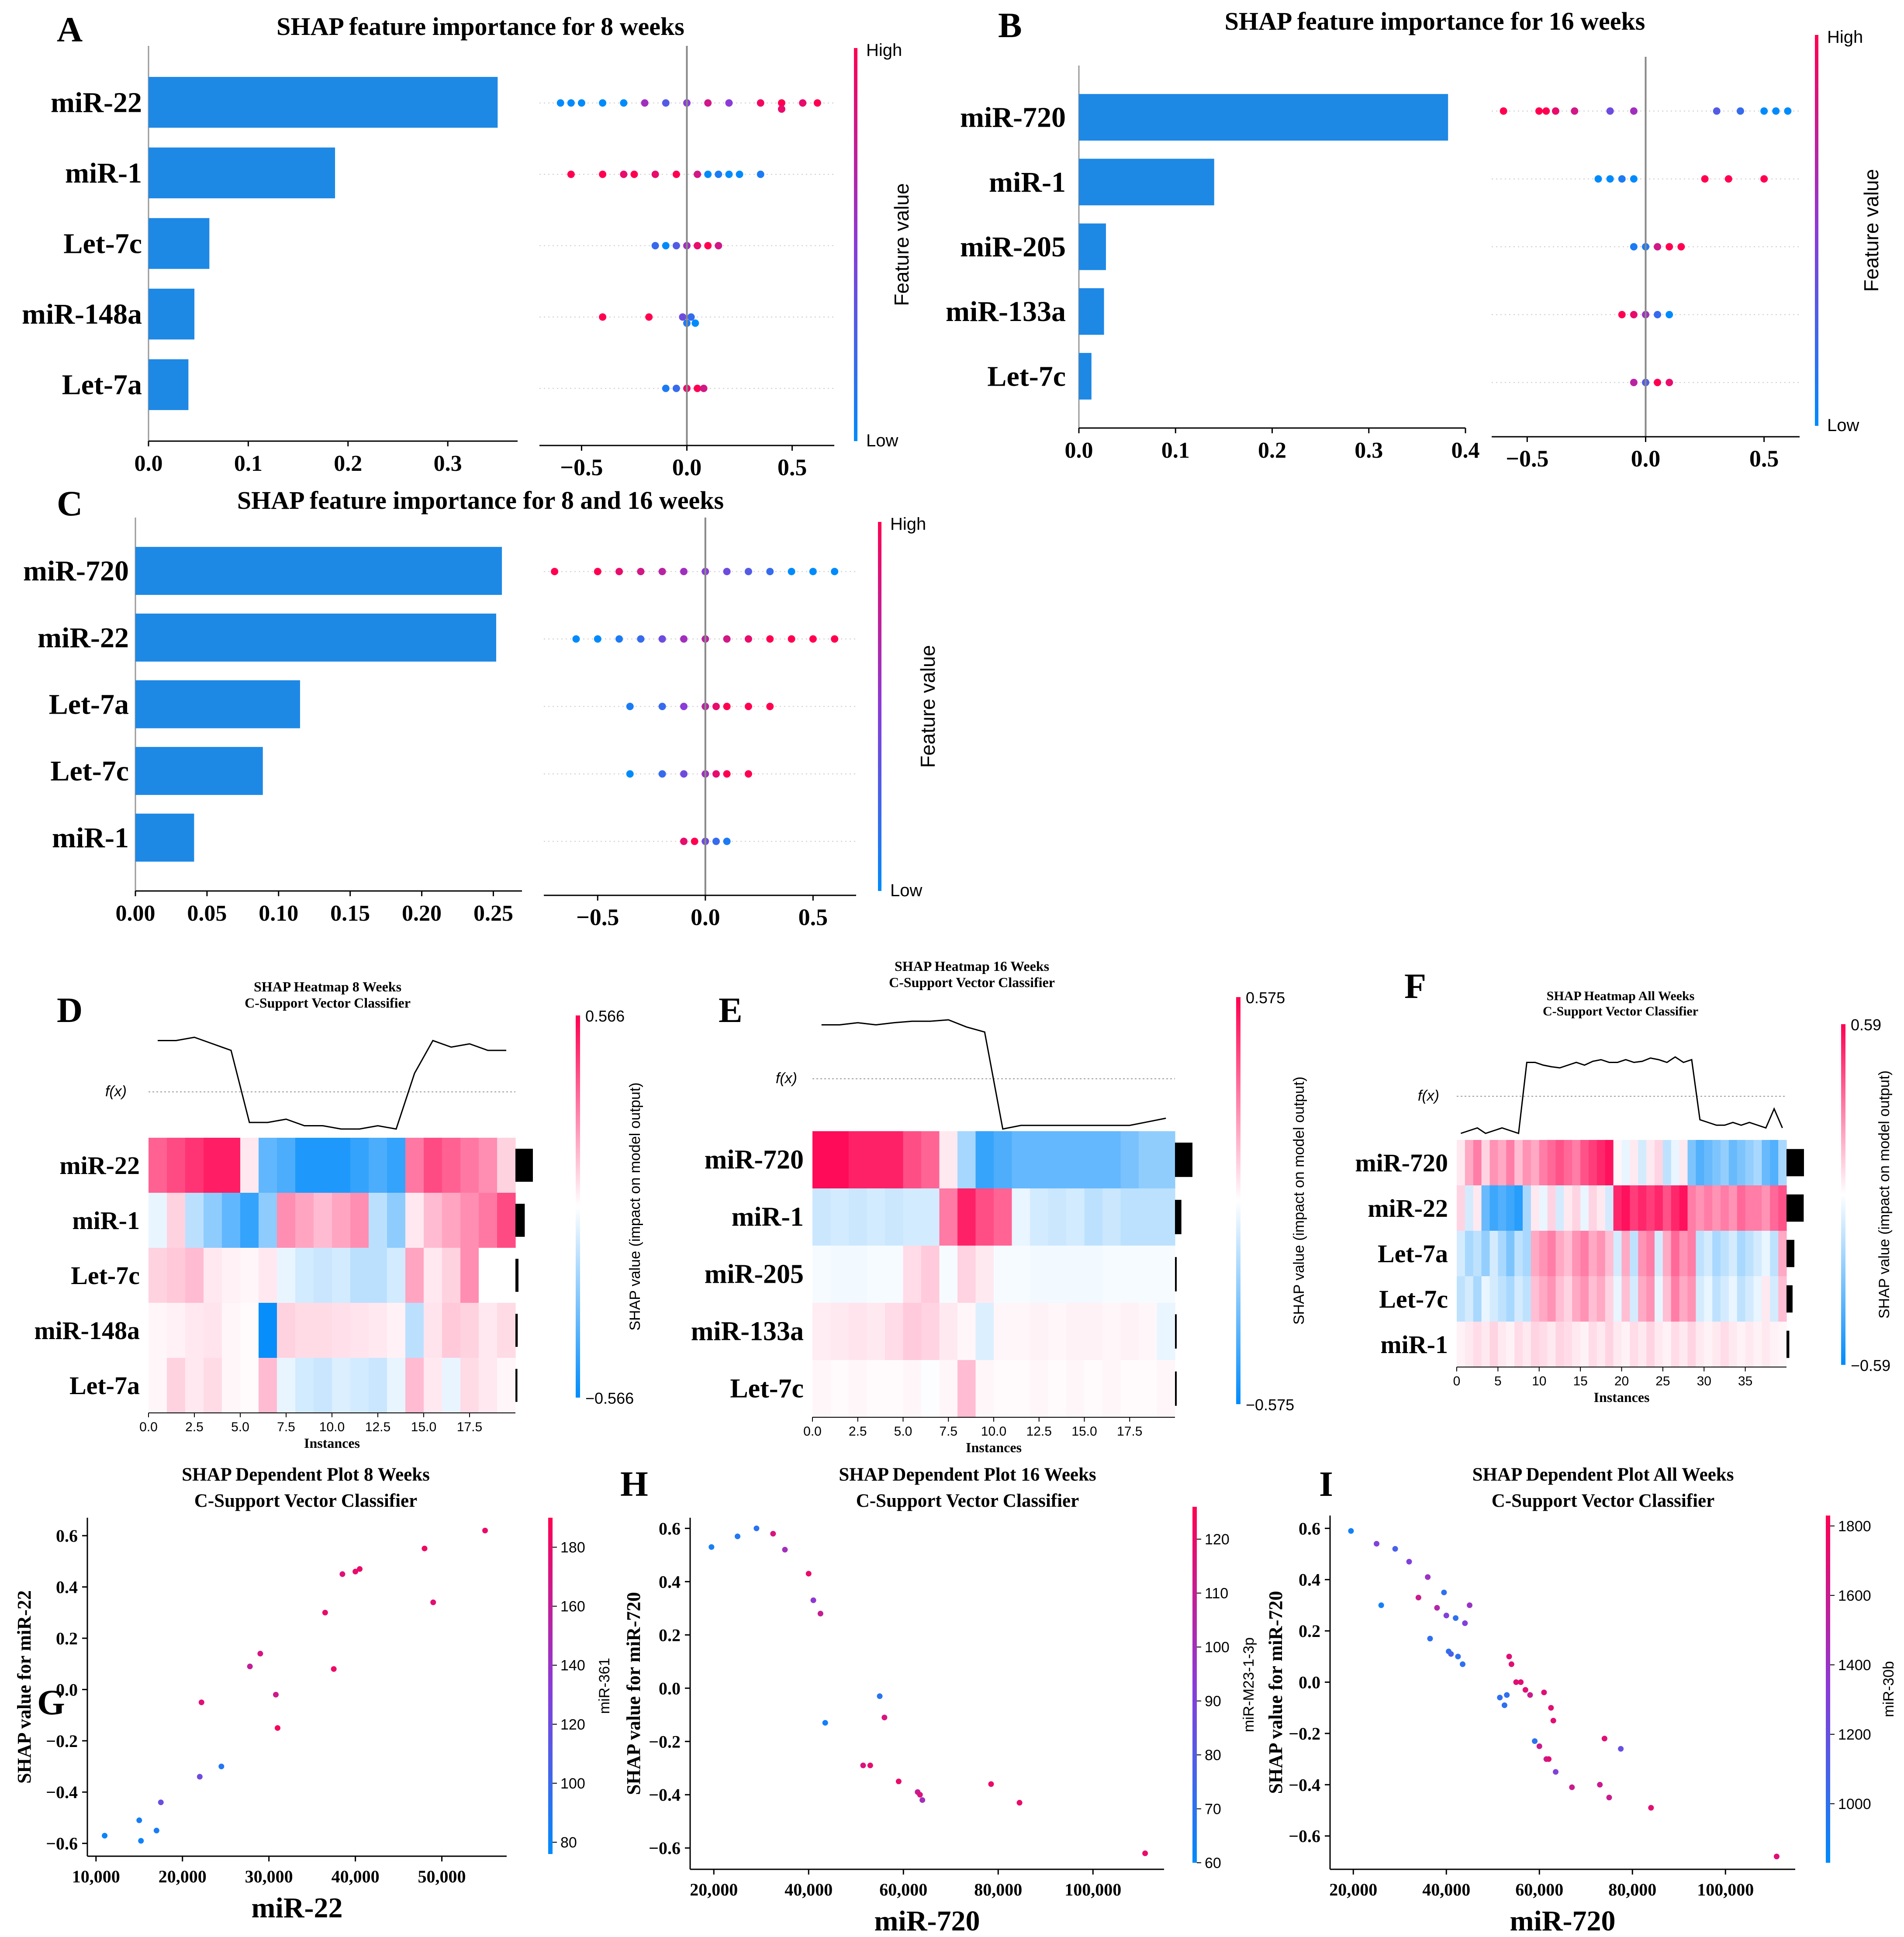 The width and height of the screenshot is (1904, 1937). What do you see at coordinates (1266, 998) in the screenshot?
I see `colorbar-max-label: 0.575` at bounding box center [1266, 998].